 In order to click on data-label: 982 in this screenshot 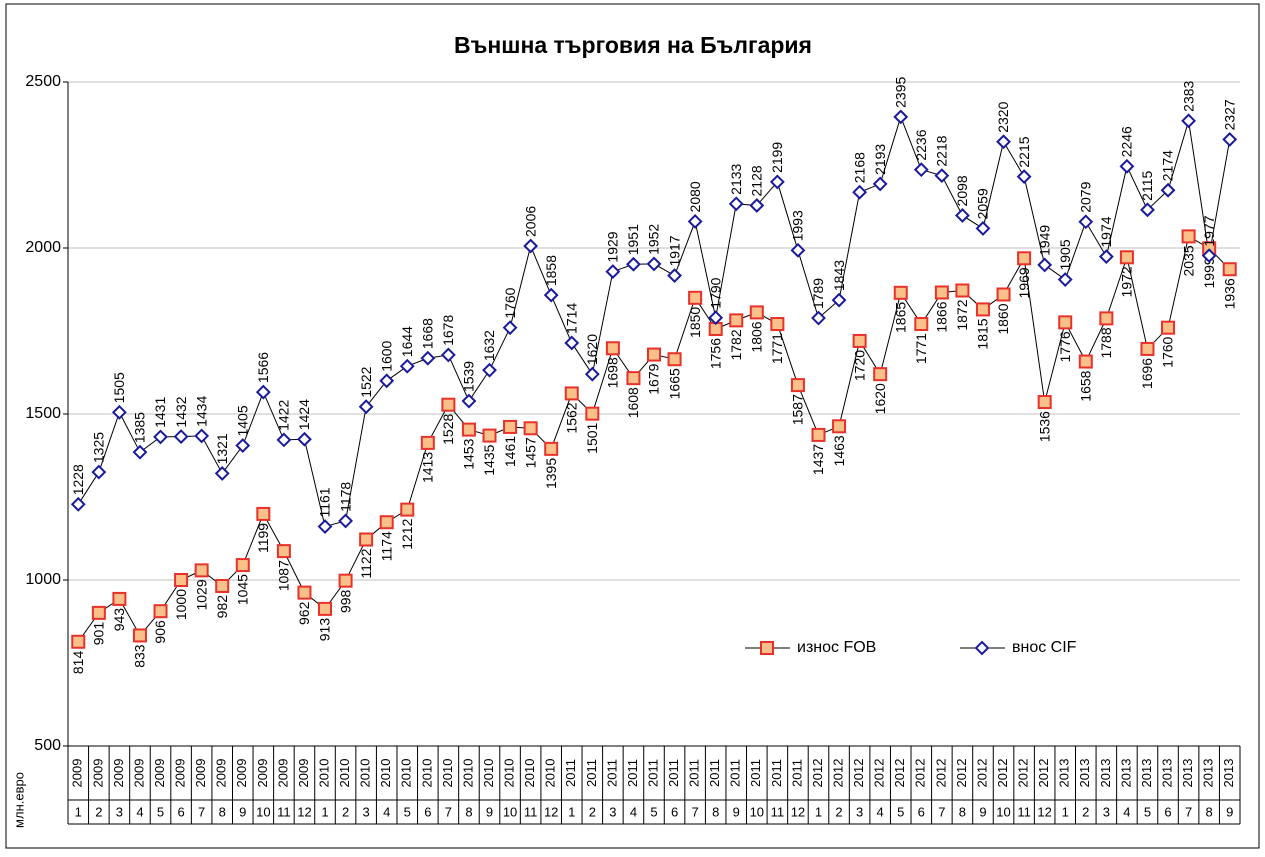, I will do `click(222, 607)`.